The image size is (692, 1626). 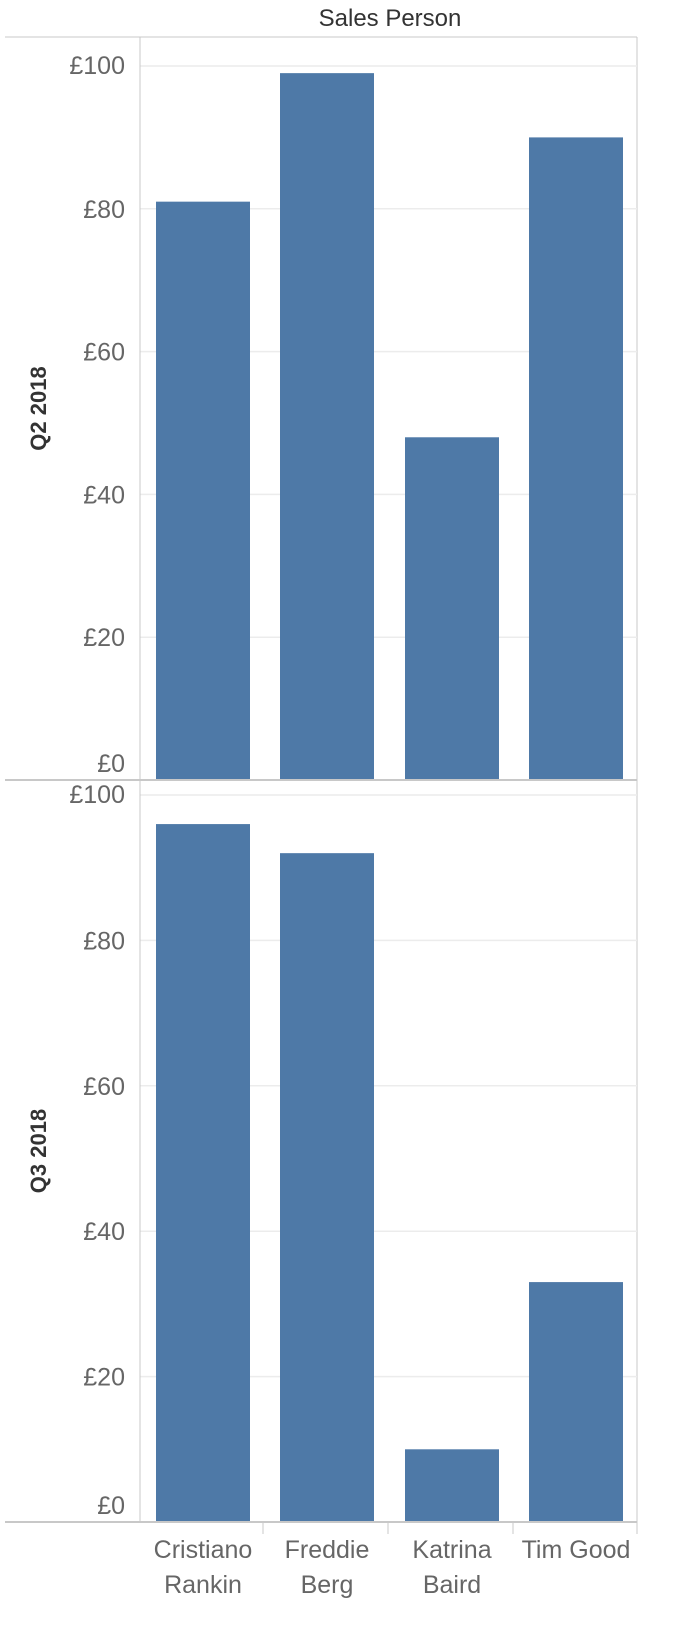 I want to click on chart-title: Sales Person, so click(x=390, y=18).